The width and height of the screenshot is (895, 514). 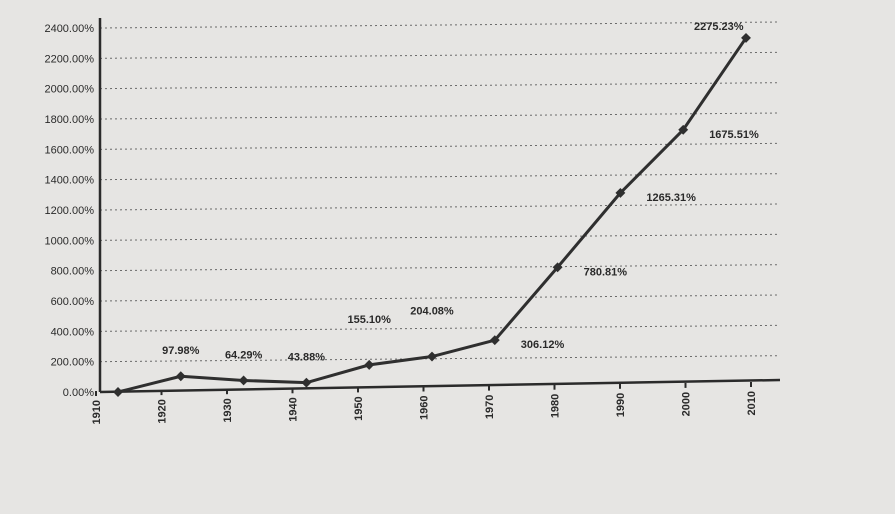 I want to click on data-label: 97.98%, so click(x=181, y=351).